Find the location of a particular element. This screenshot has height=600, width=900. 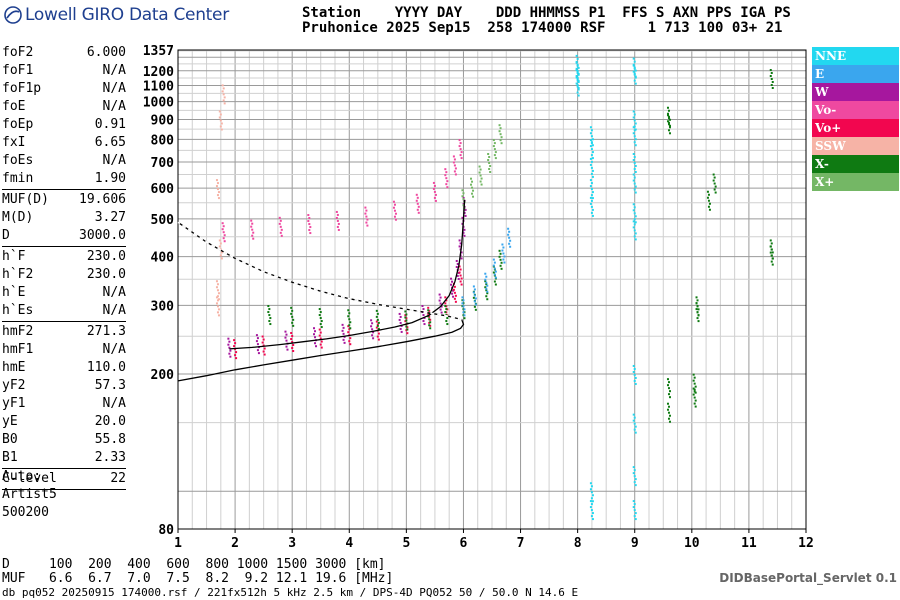

param-name: hmF1 is located at coordinates (18, 349).